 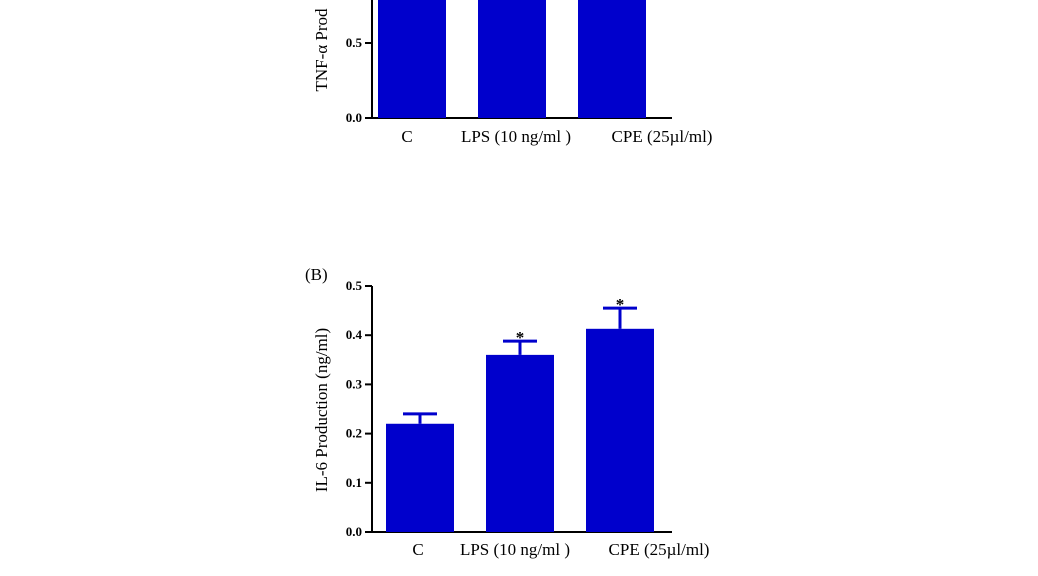 What do you see at coordinates (359, 80) in the screenshot?
I see `y-ticks: 0.0 0.5` at bounding box center [359, 80].